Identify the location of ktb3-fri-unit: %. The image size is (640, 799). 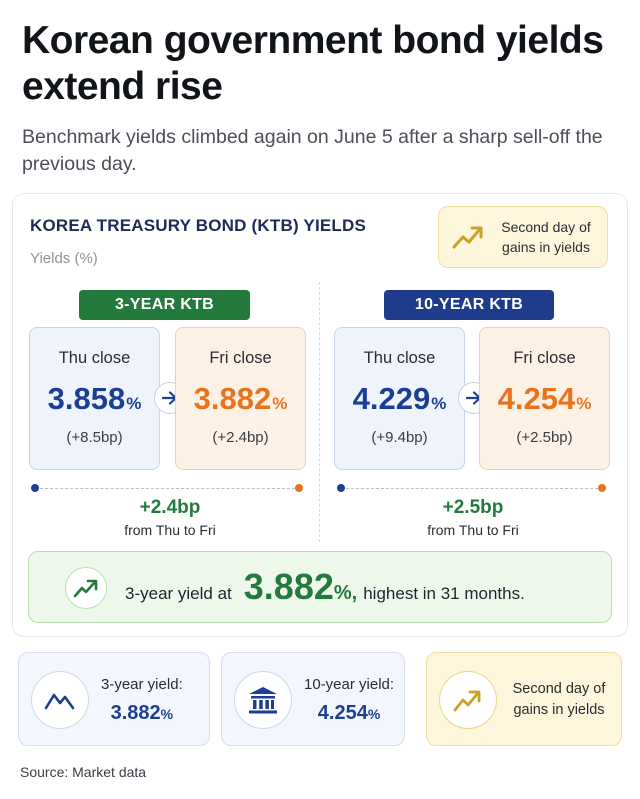
(280, 403).